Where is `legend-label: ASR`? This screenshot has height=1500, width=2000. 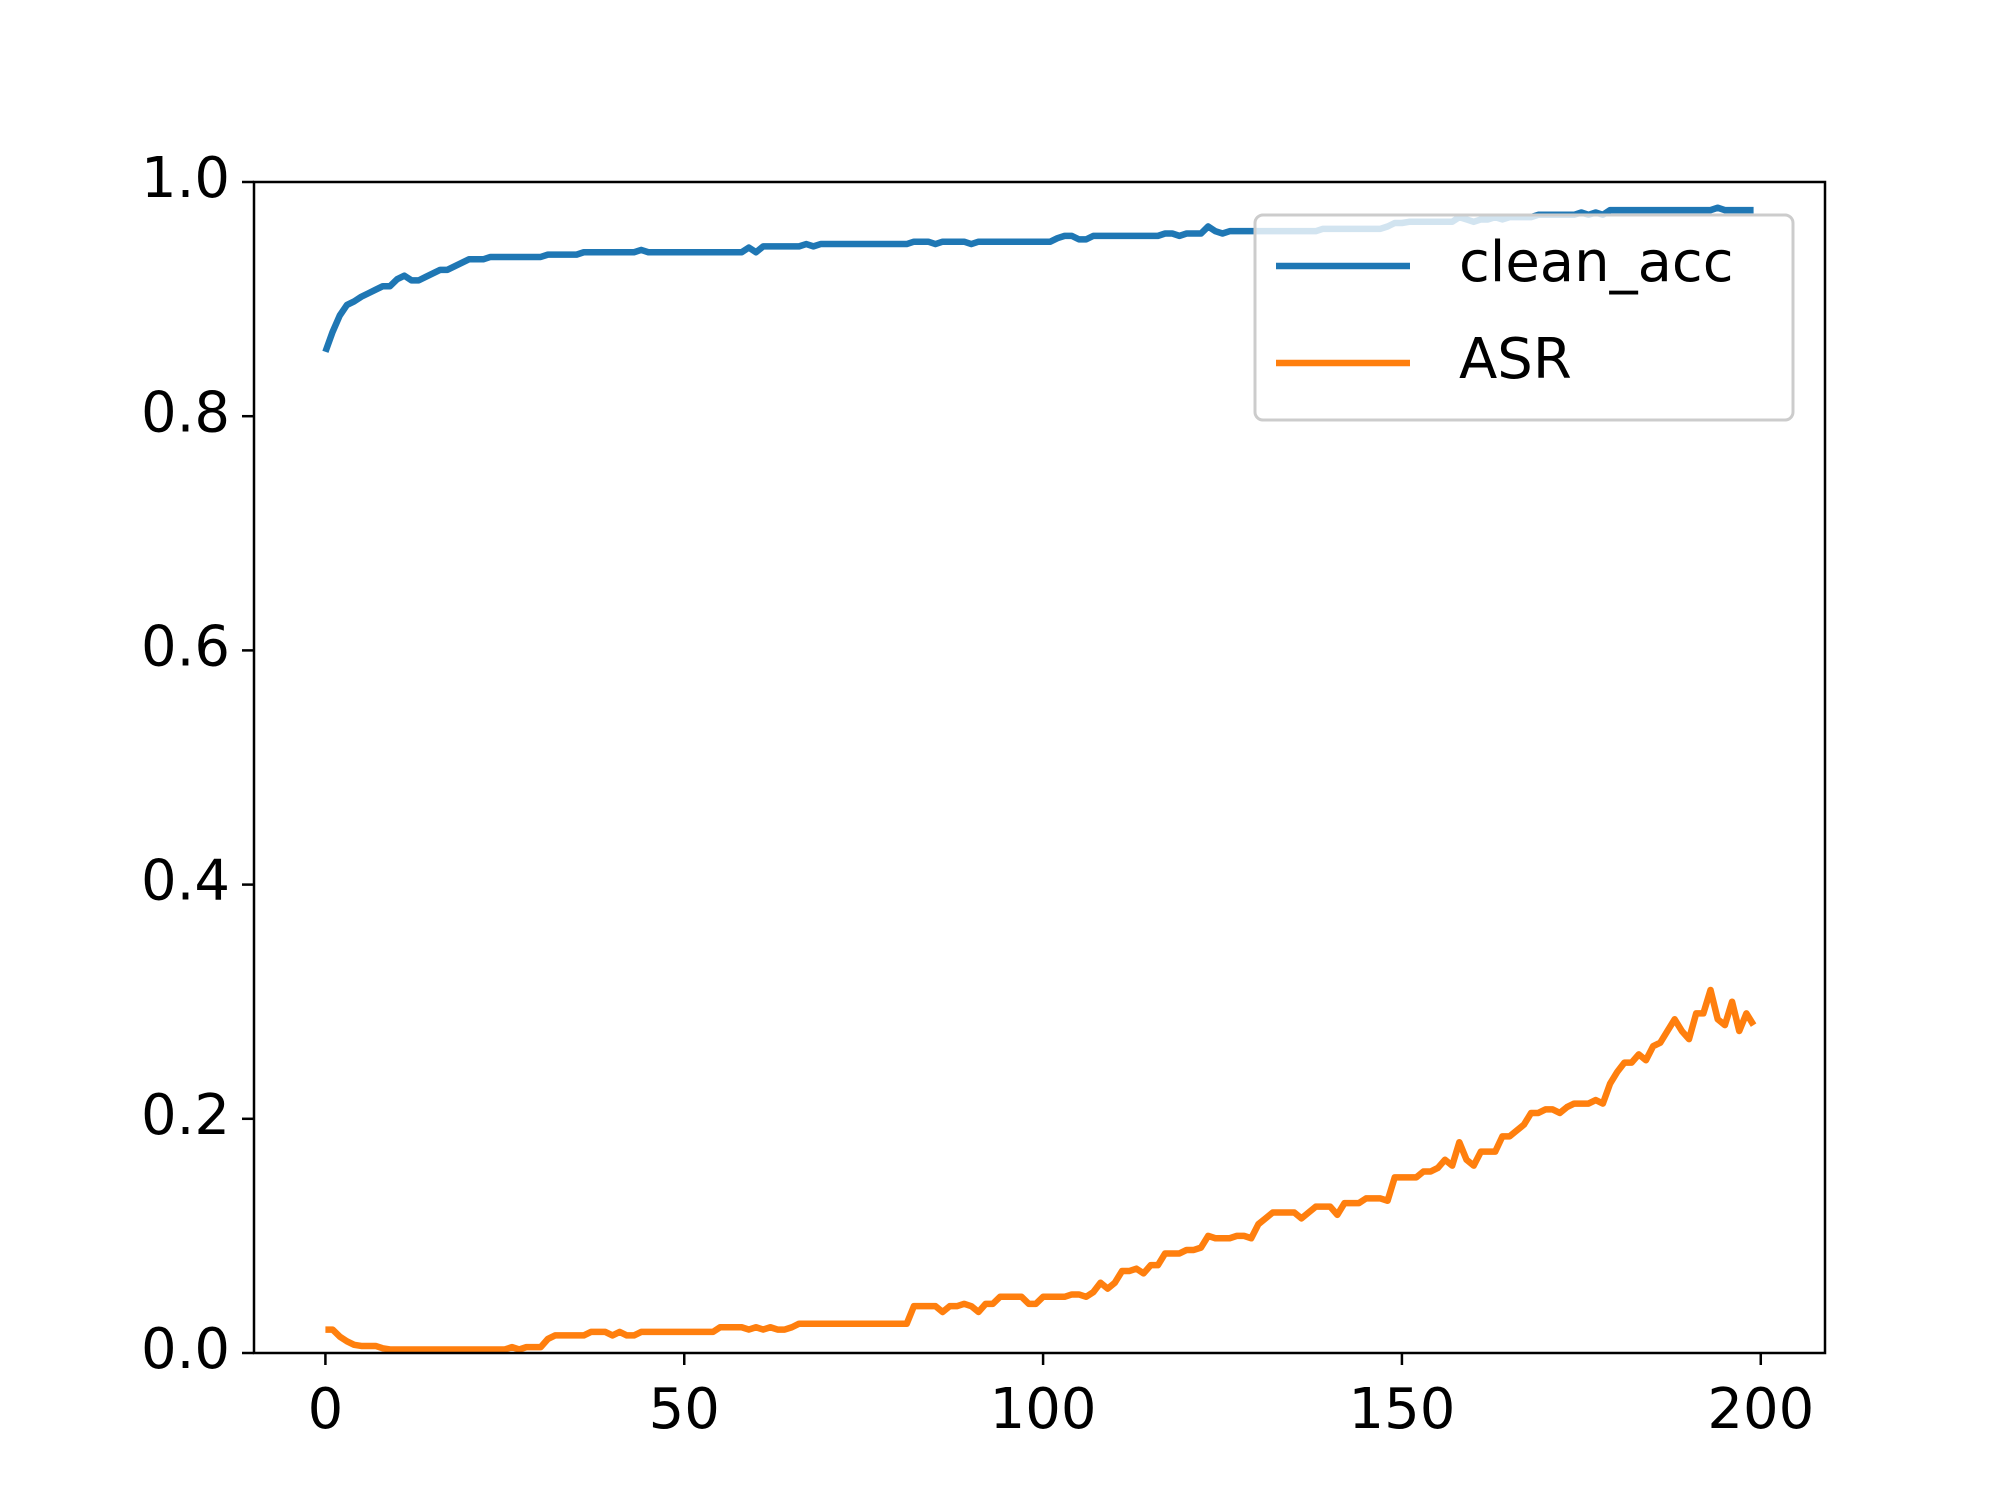
legend-label: ASR is located at coordinates (1515, 359).